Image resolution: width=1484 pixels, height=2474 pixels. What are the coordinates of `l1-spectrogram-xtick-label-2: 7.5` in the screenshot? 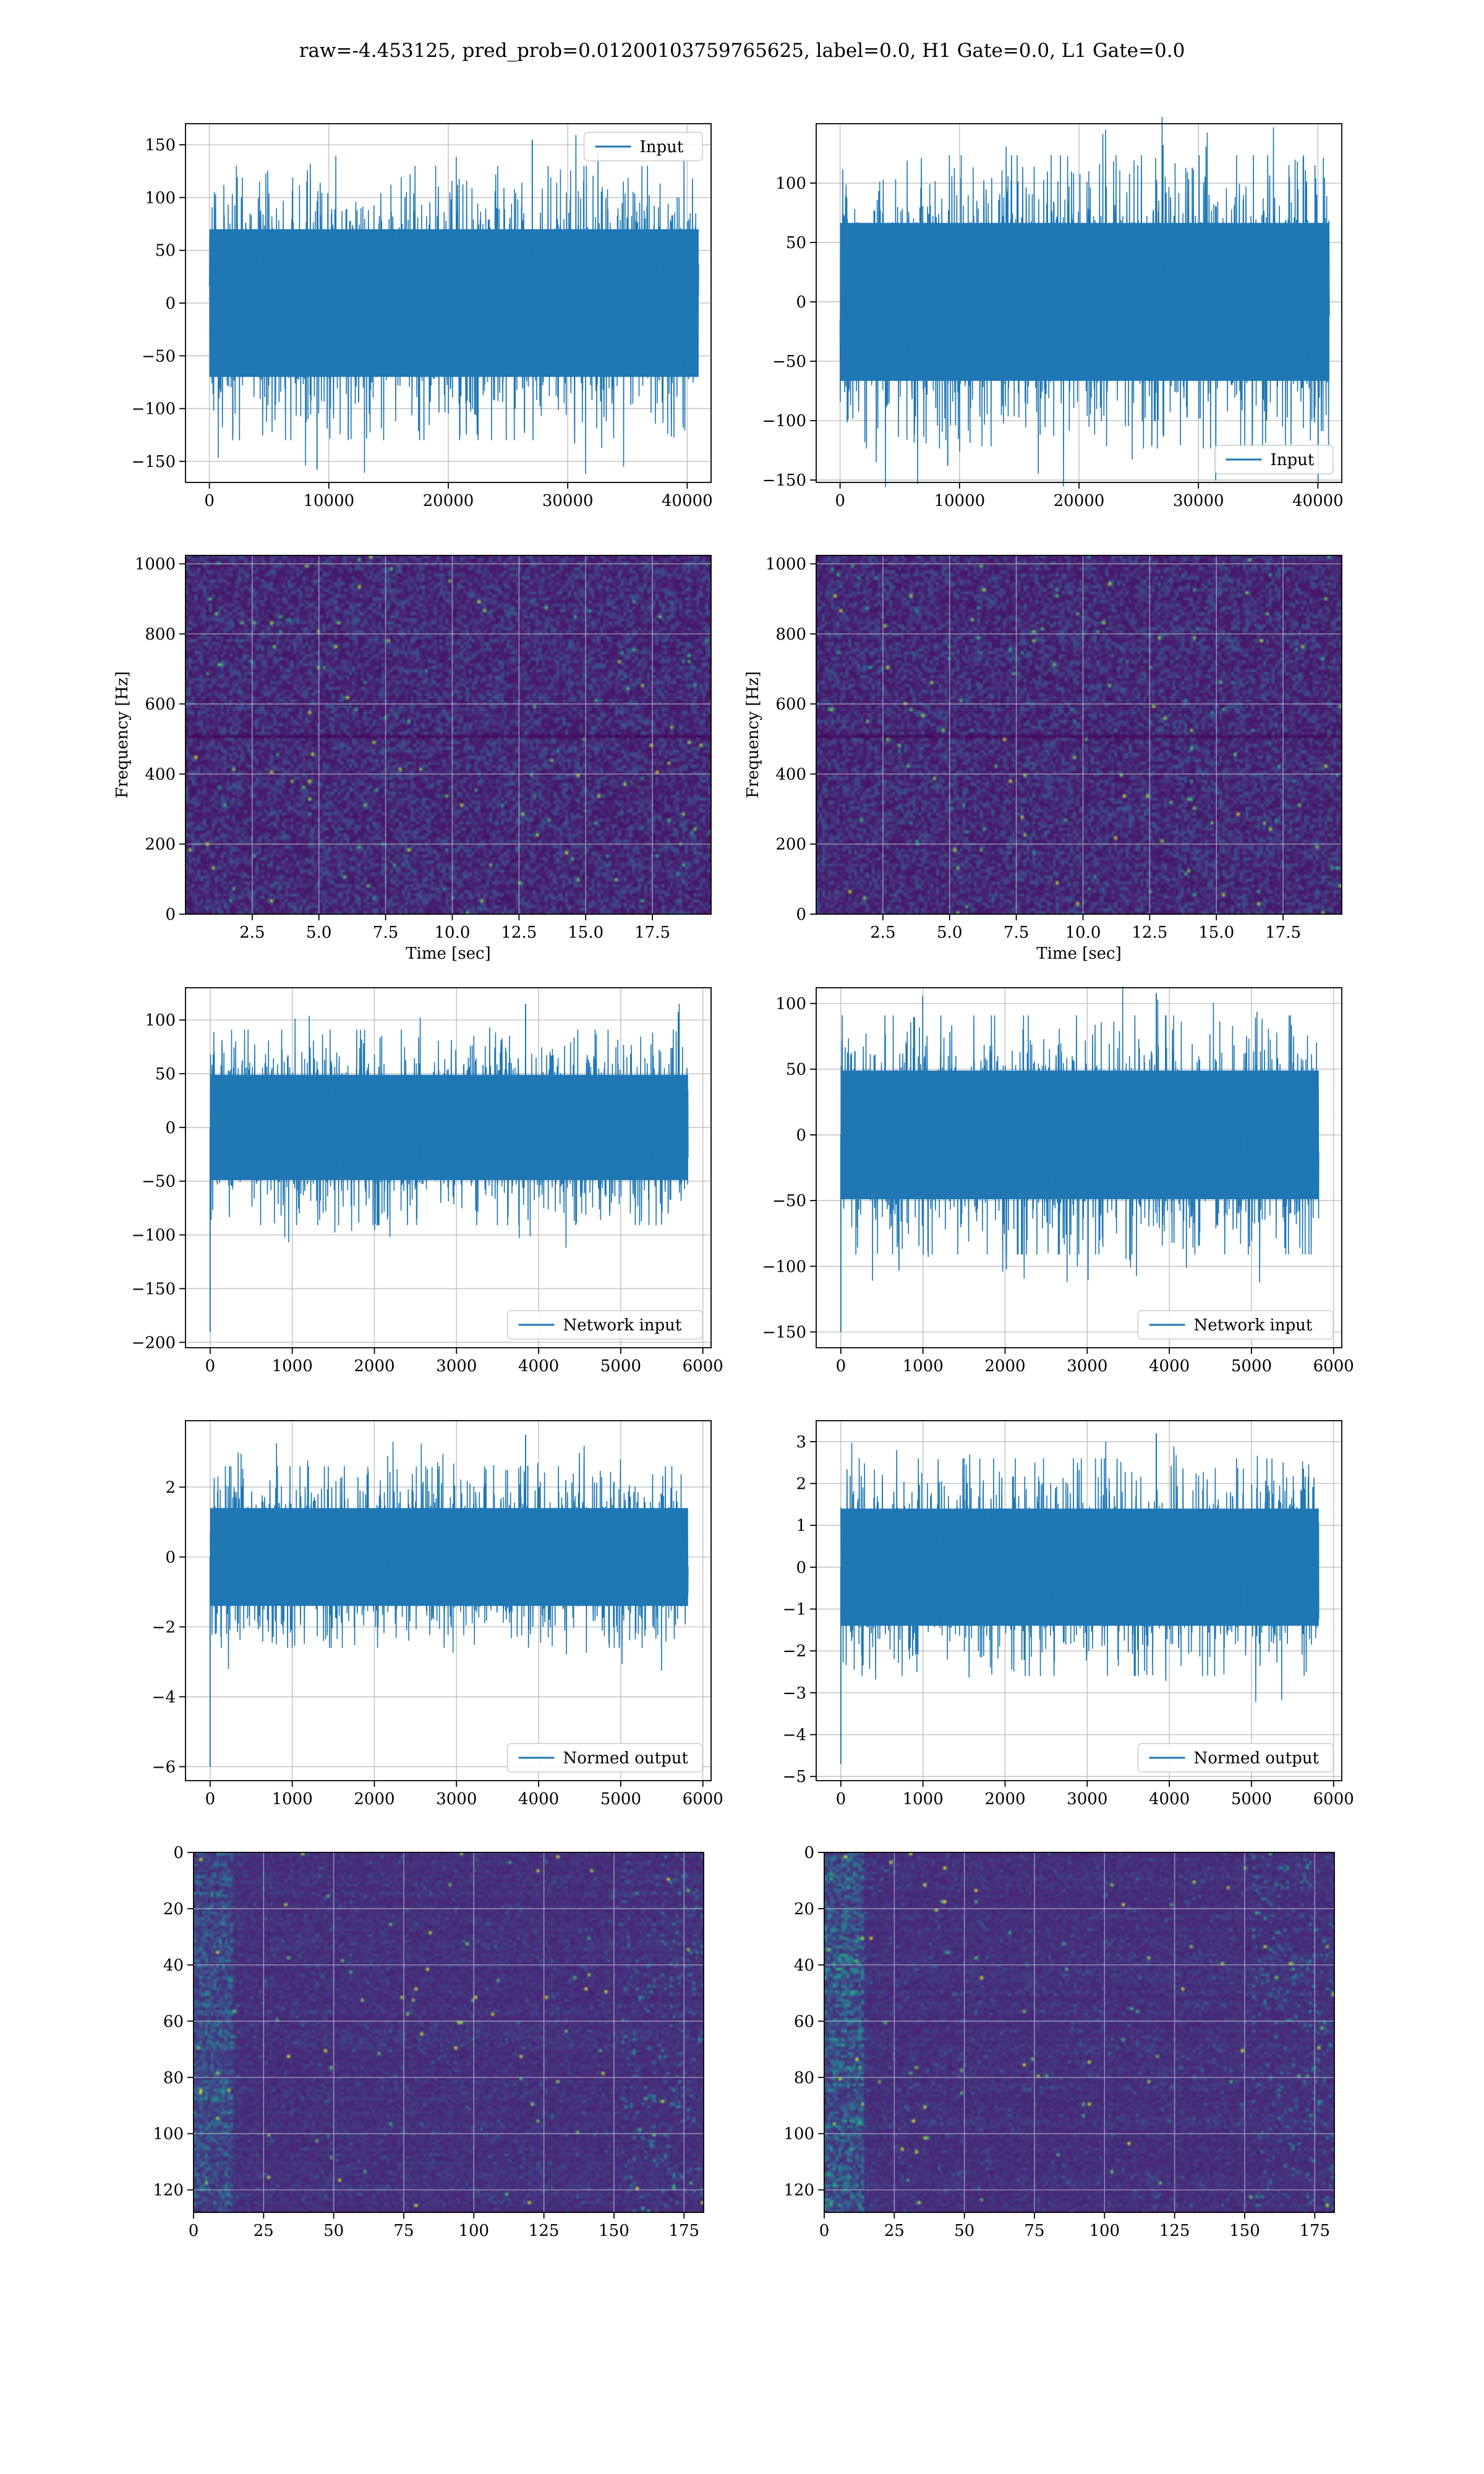 It's located at (1016, 932).